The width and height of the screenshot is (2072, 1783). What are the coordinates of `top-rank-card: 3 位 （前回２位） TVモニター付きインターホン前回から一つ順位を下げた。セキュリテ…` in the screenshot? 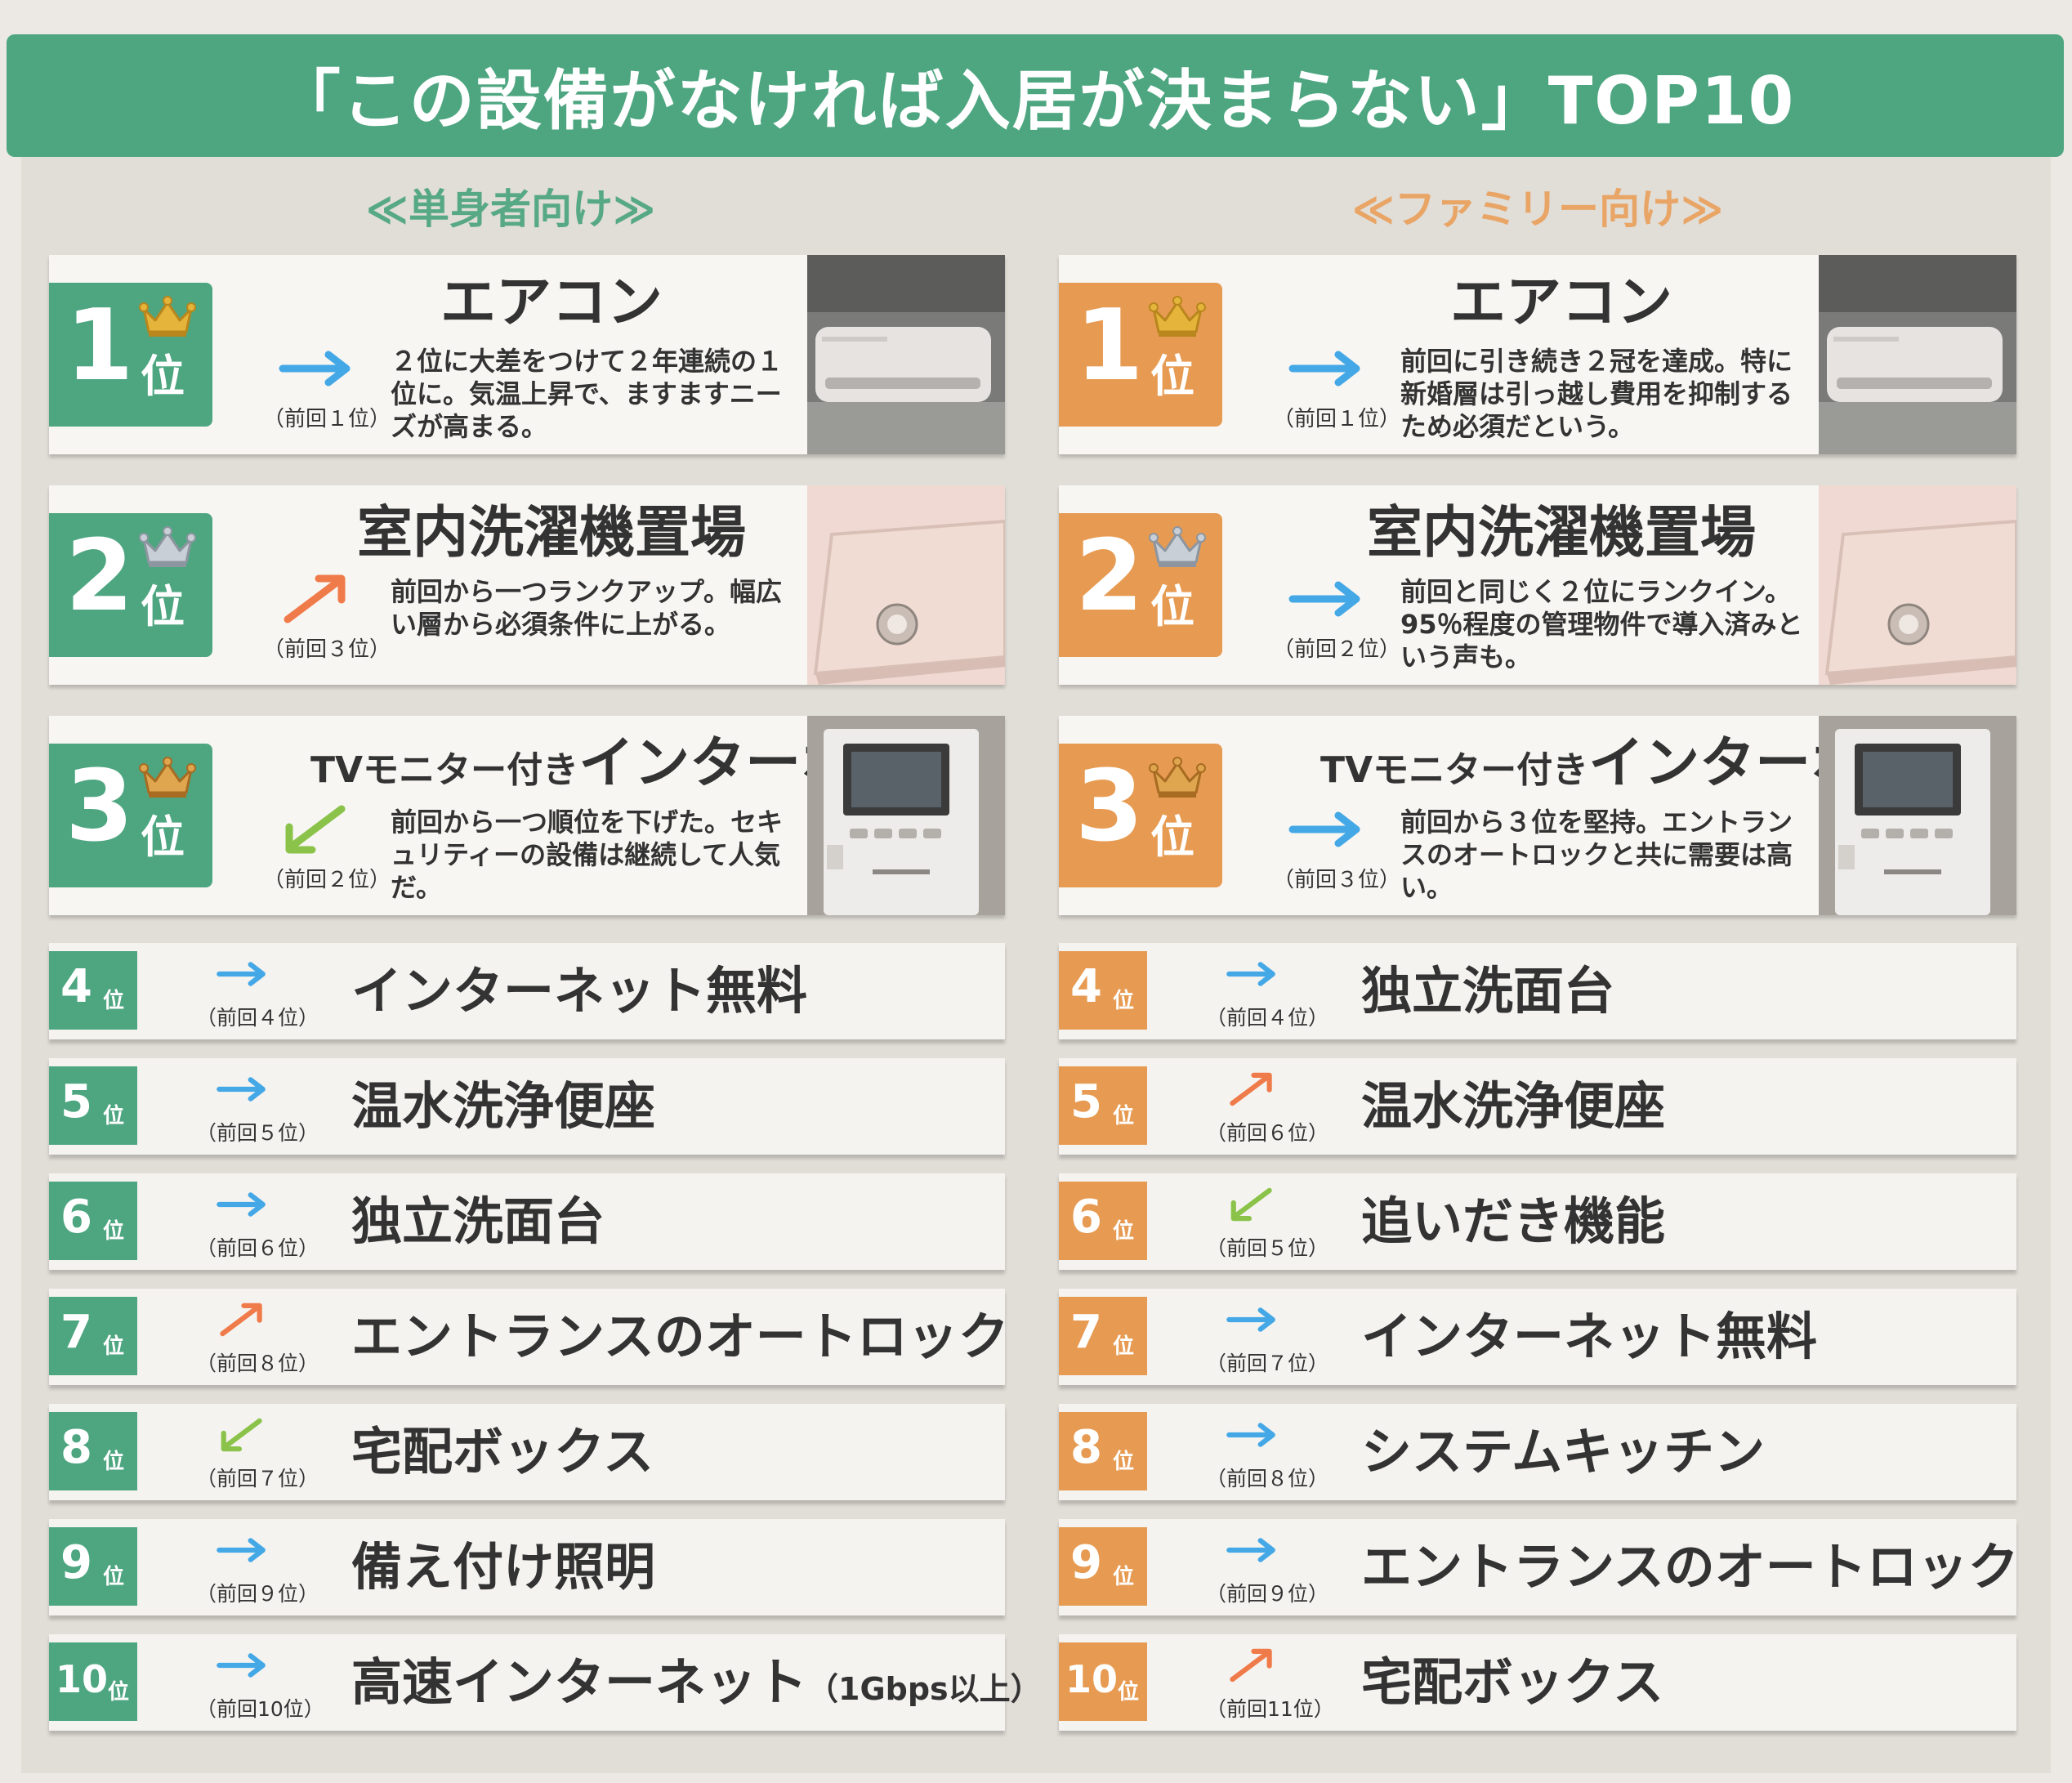 It's located at (527, 815).